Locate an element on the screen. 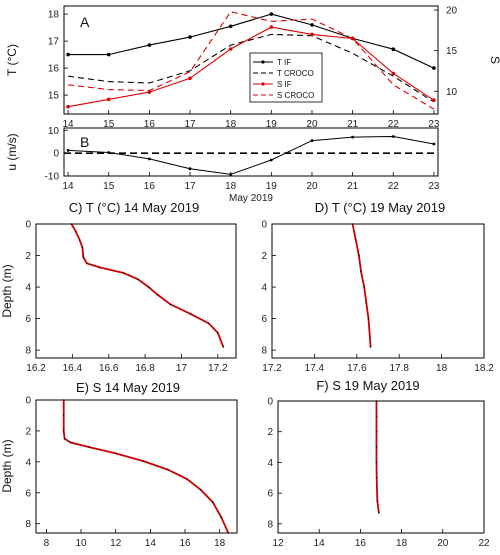 Image resolution: width=500 pixels, height=555 pixels. panel-f-title: F) S 19 May 2019 is located at coordinates (367, 385).